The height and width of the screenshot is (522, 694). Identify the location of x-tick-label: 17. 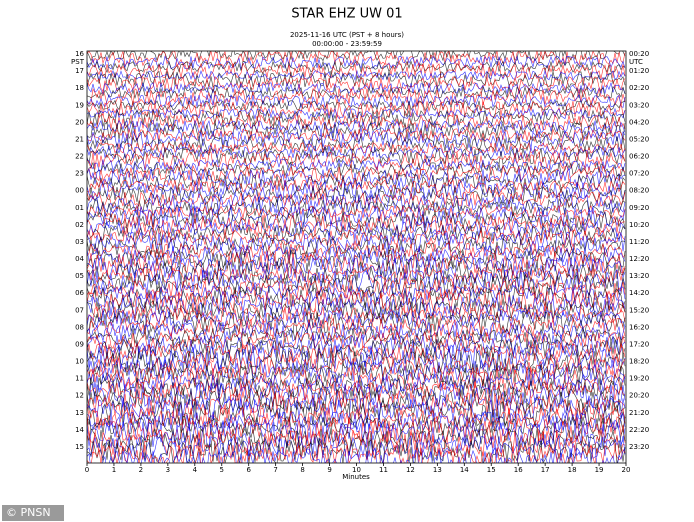
(545, 470).